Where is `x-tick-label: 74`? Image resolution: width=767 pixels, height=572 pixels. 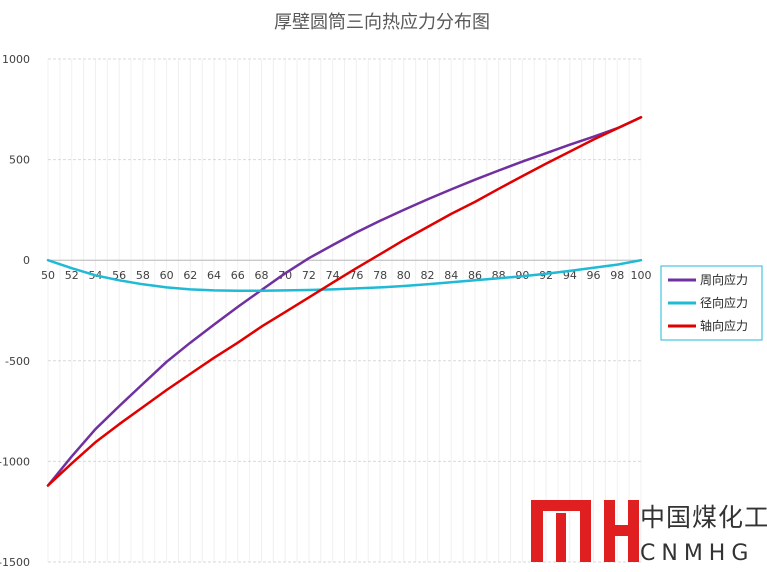 x-tick-label: 74 is located at coordinates (333, 275).